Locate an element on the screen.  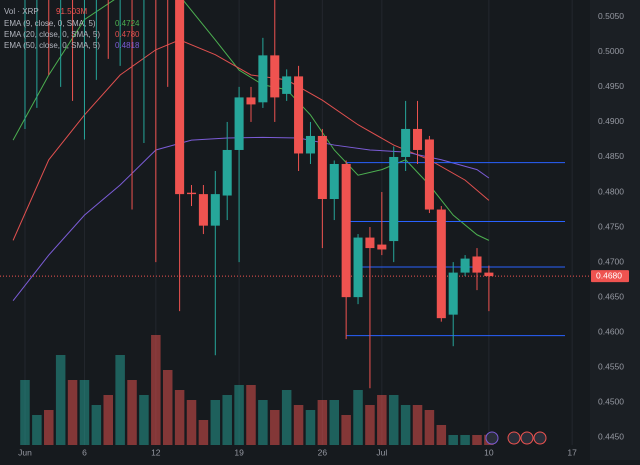
x-tick-label: 26 is located at coordinates (323, 452).